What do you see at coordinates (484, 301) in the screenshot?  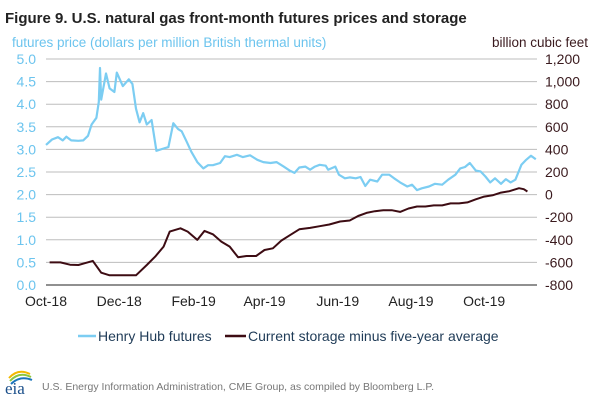 I see `x-tick-label: Oct-19` at bounding box center [484, 301].